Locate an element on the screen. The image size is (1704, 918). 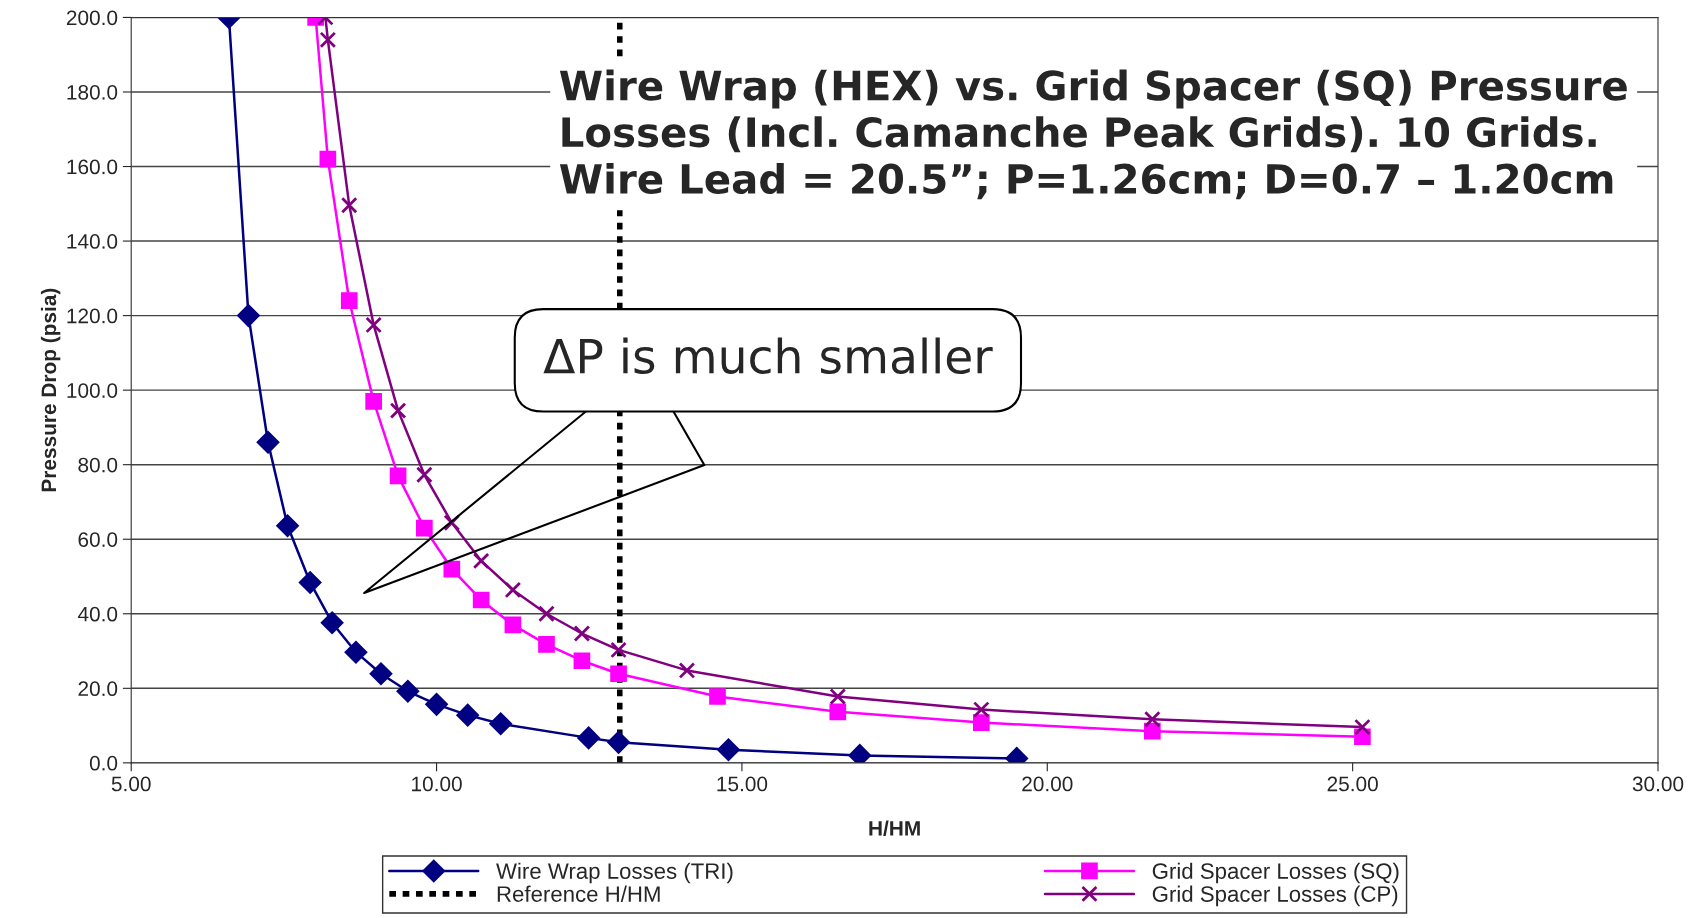
legend-label: Reference H/HM is located at coordinates (578, 893).